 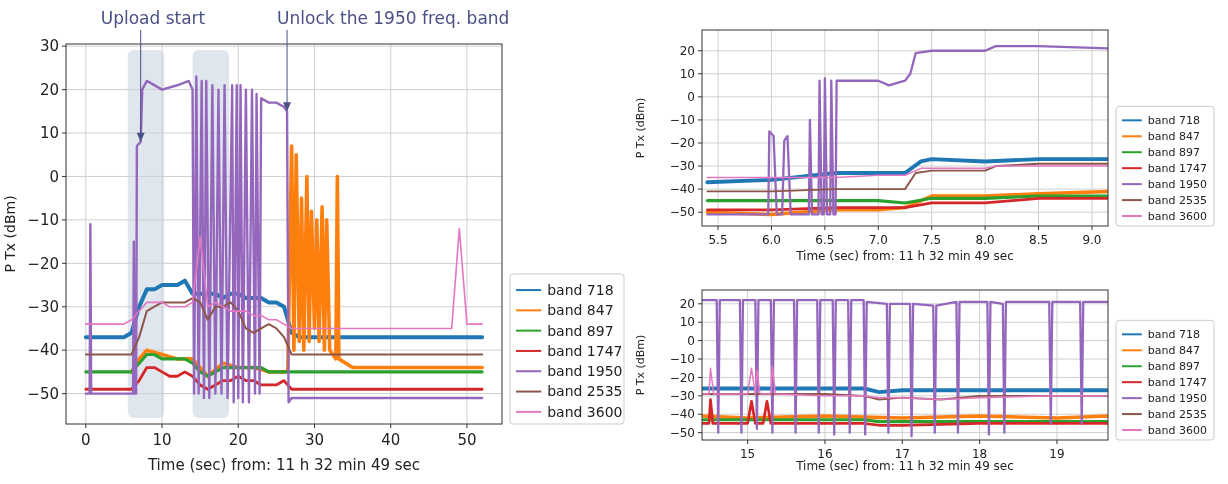 I want to click on x-tick-label: 17, so click(x=902, y=454).